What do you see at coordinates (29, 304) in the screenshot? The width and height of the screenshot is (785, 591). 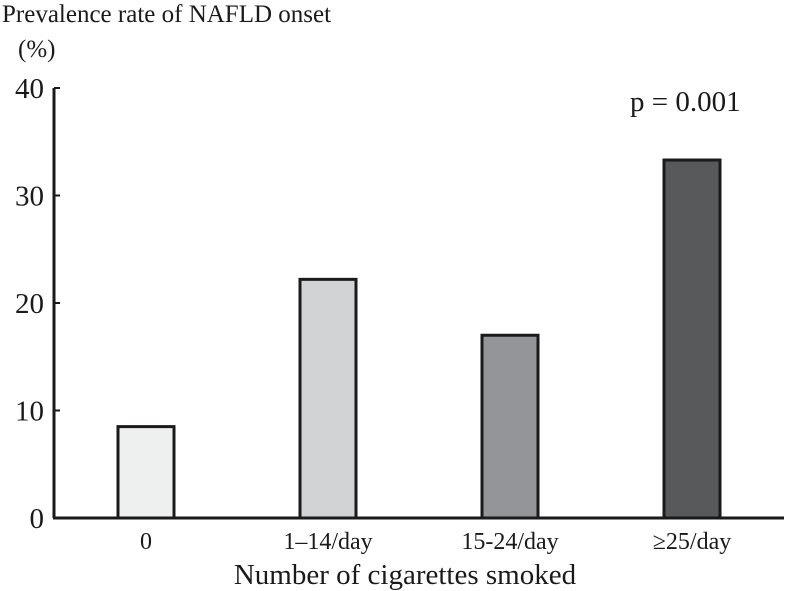 I see `y-tick-label: 20` at bounding box center [29, 304].